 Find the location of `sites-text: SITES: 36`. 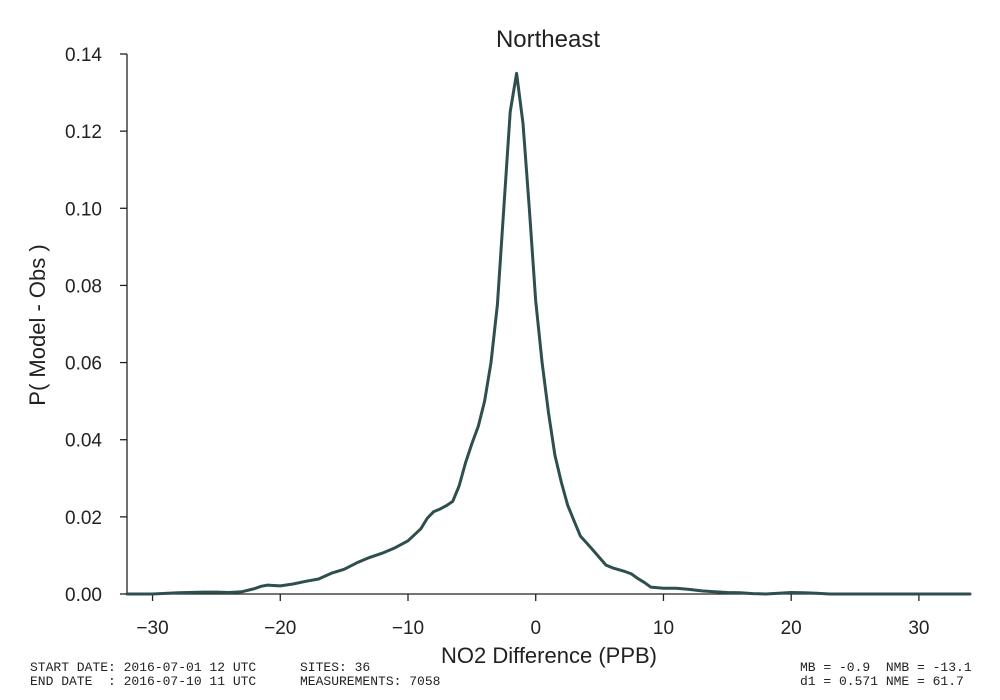

sites-text: SITES: 36 is located at coordinates (335, 667).